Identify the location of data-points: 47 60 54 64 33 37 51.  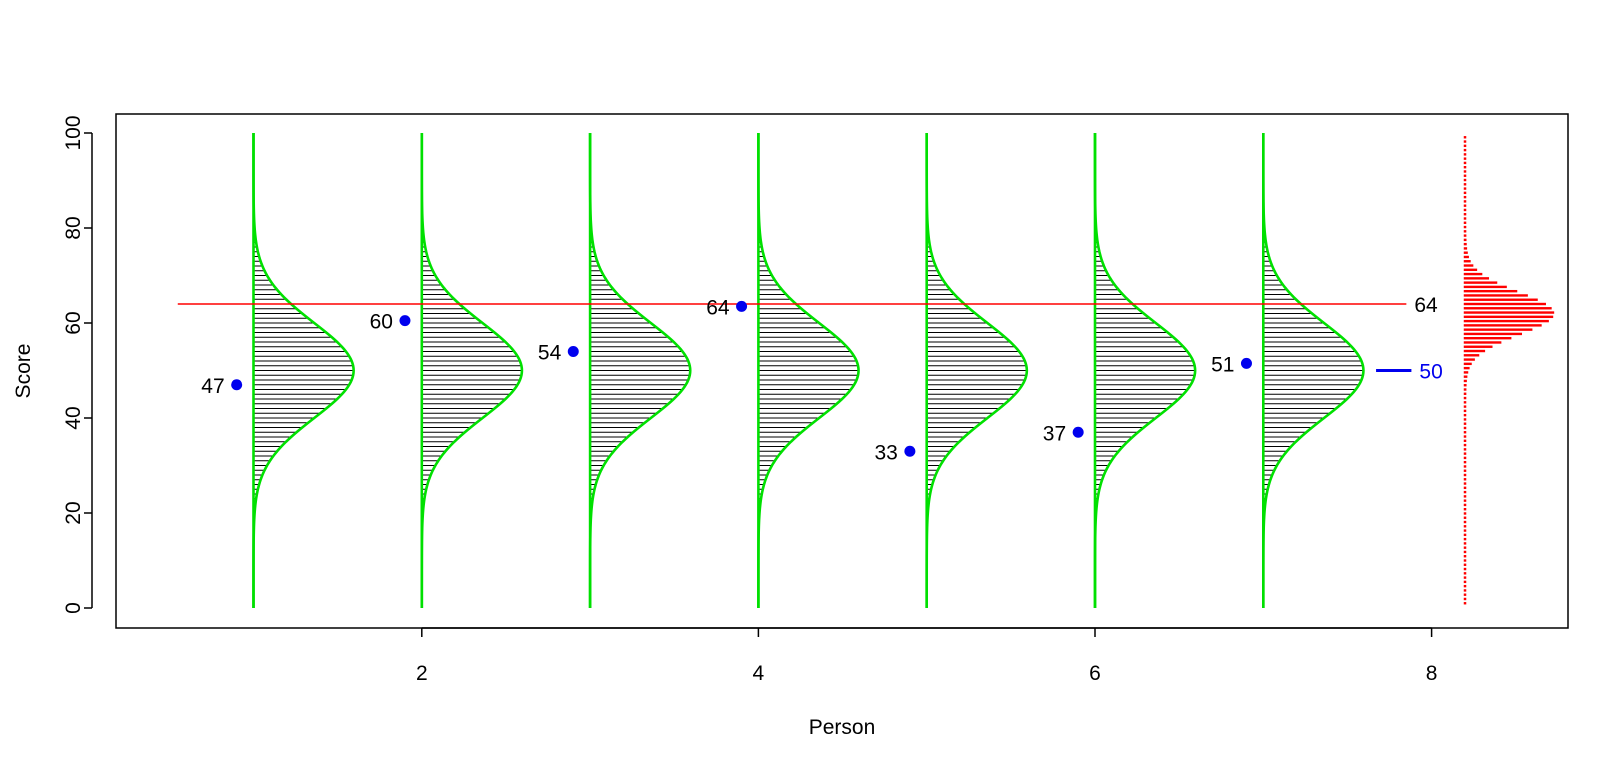
(726, 380).